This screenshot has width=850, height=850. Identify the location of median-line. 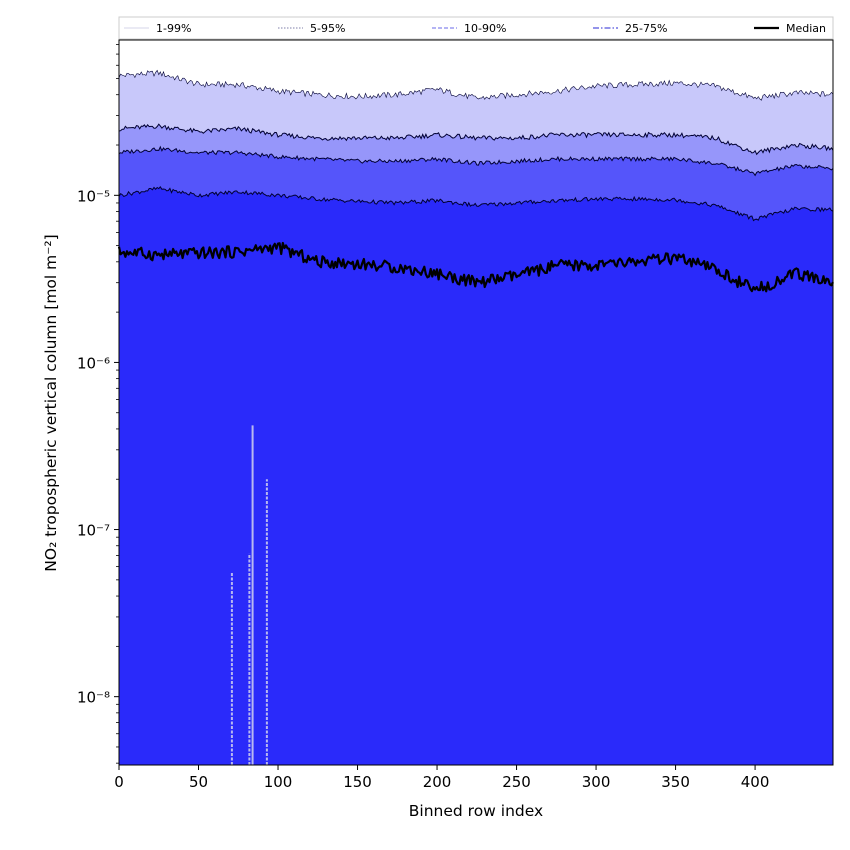
(475, 267).